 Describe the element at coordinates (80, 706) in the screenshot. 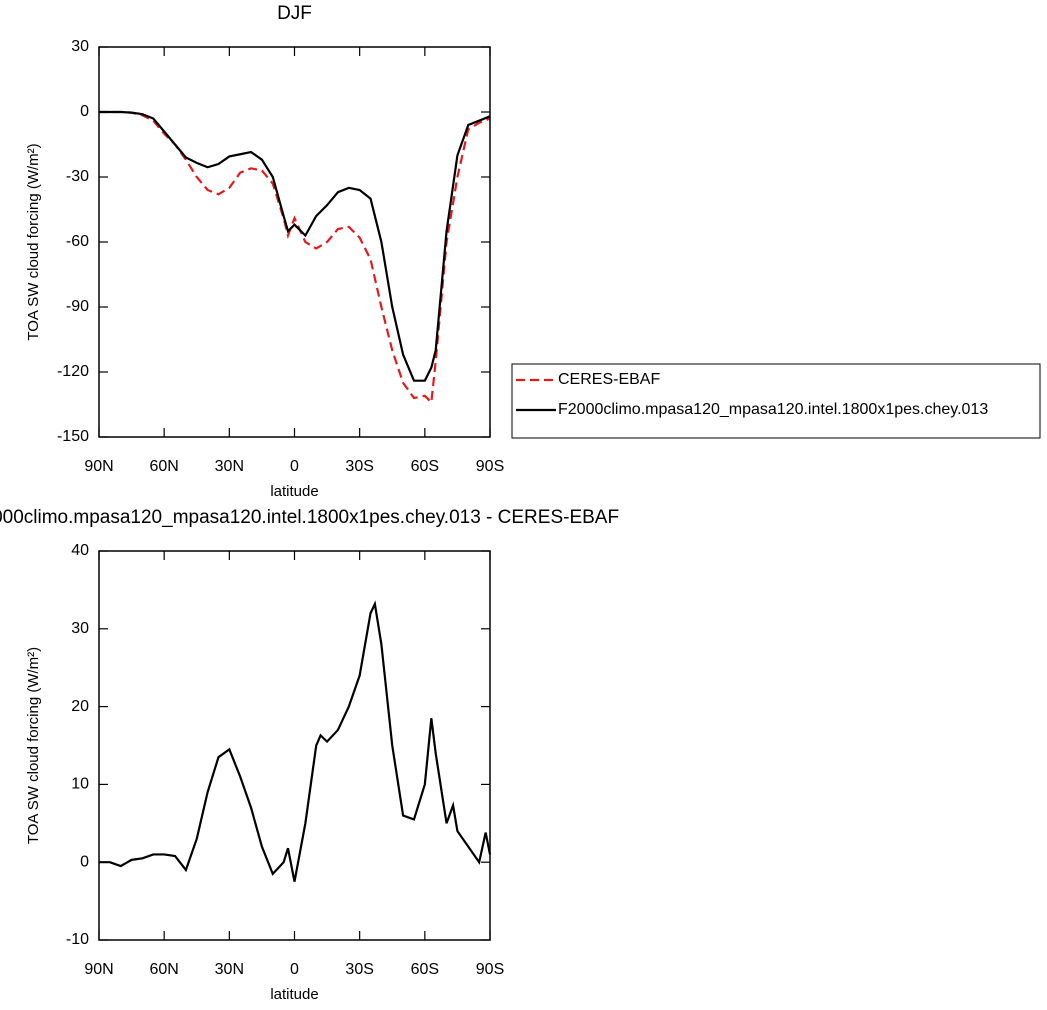

I see `y-tick-label: 20` at that location.